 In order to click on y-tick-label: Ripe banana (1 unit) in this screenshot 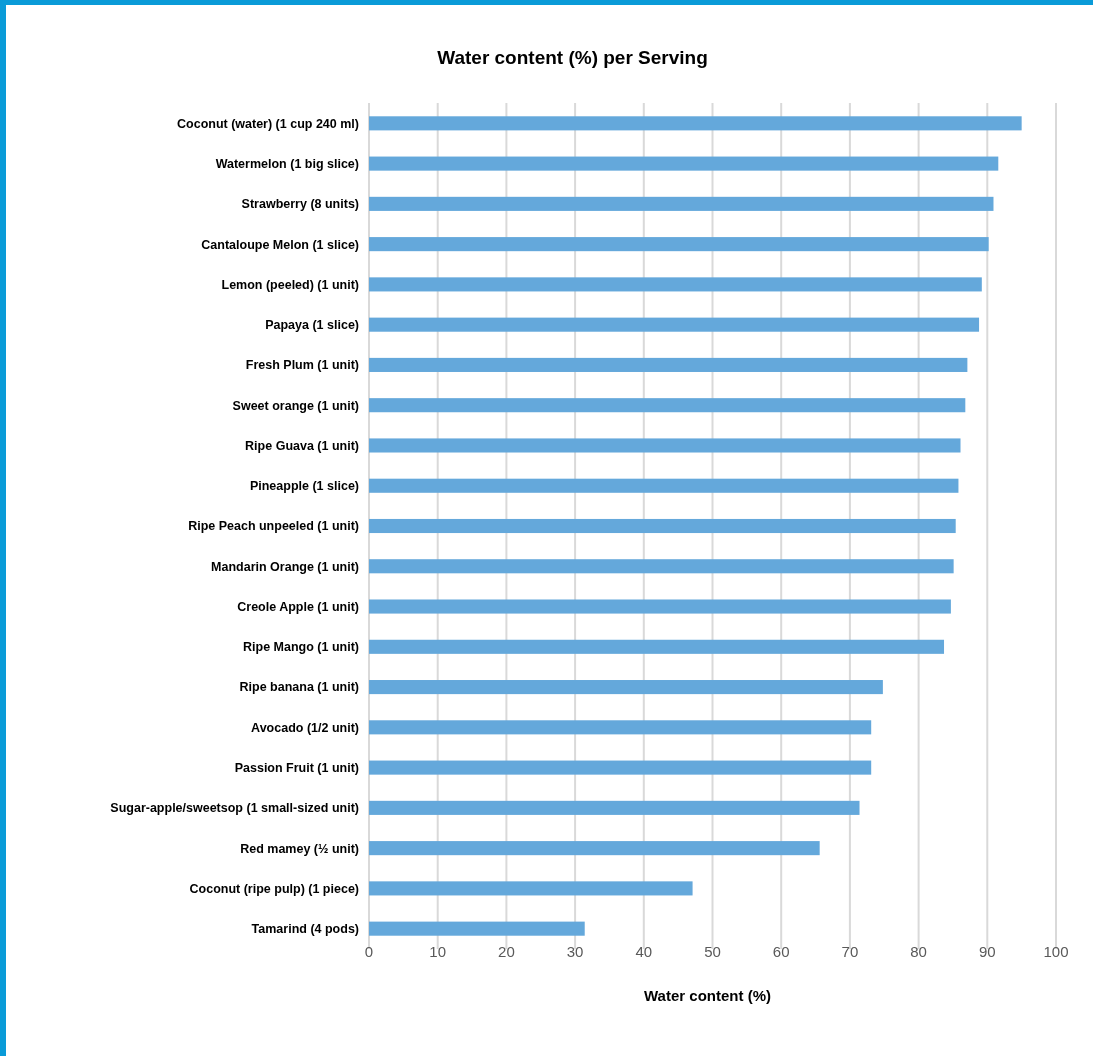, I will do `click(299, 687)`.